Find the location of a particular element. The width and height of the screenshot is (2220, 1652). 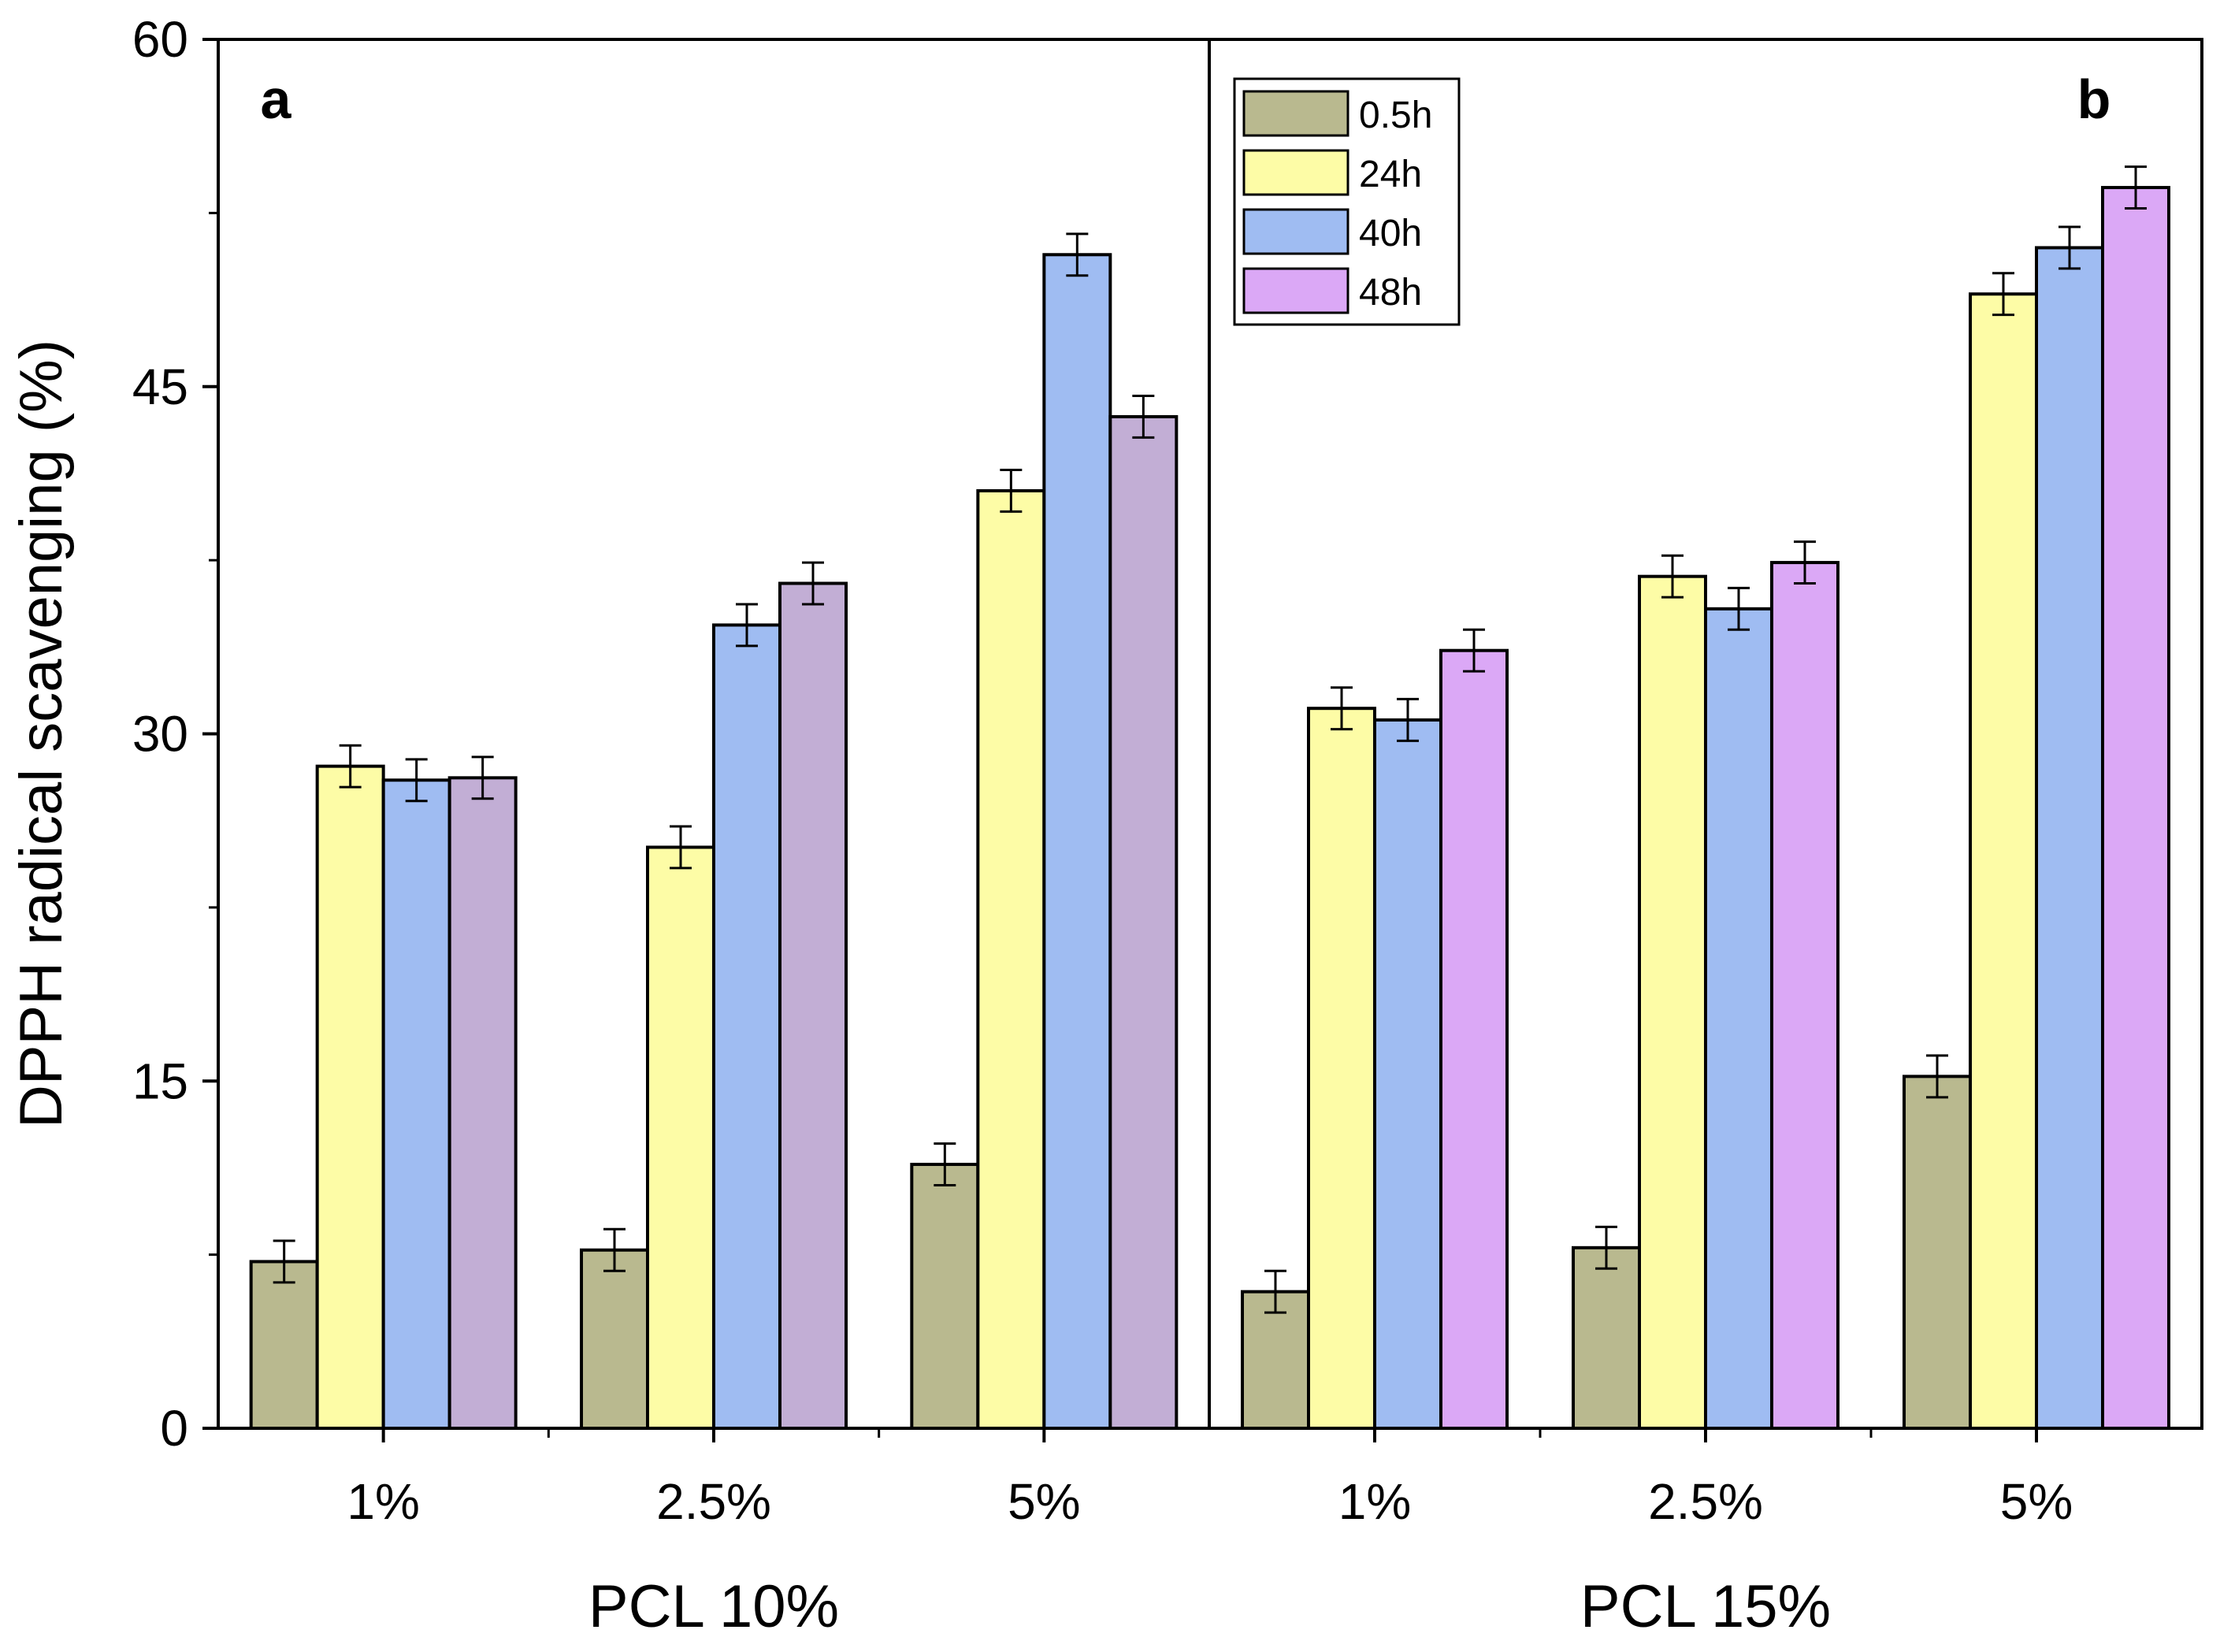

bar-b-2.5%-48h is located at coordinates (1804, 995).